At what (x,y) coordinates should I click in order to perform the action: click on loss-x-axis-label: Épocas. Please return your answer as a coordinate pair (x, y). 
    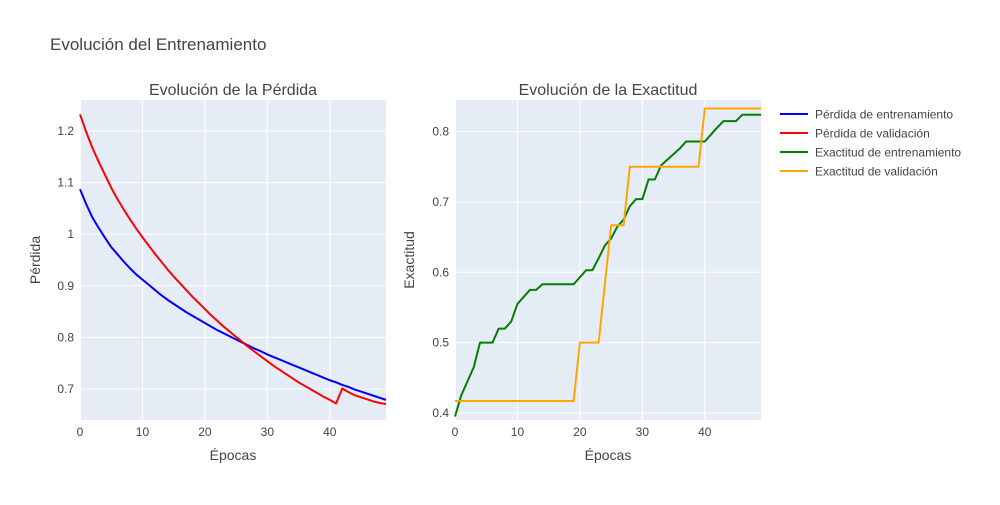
    Looking at the image, I should click on (233, 455).